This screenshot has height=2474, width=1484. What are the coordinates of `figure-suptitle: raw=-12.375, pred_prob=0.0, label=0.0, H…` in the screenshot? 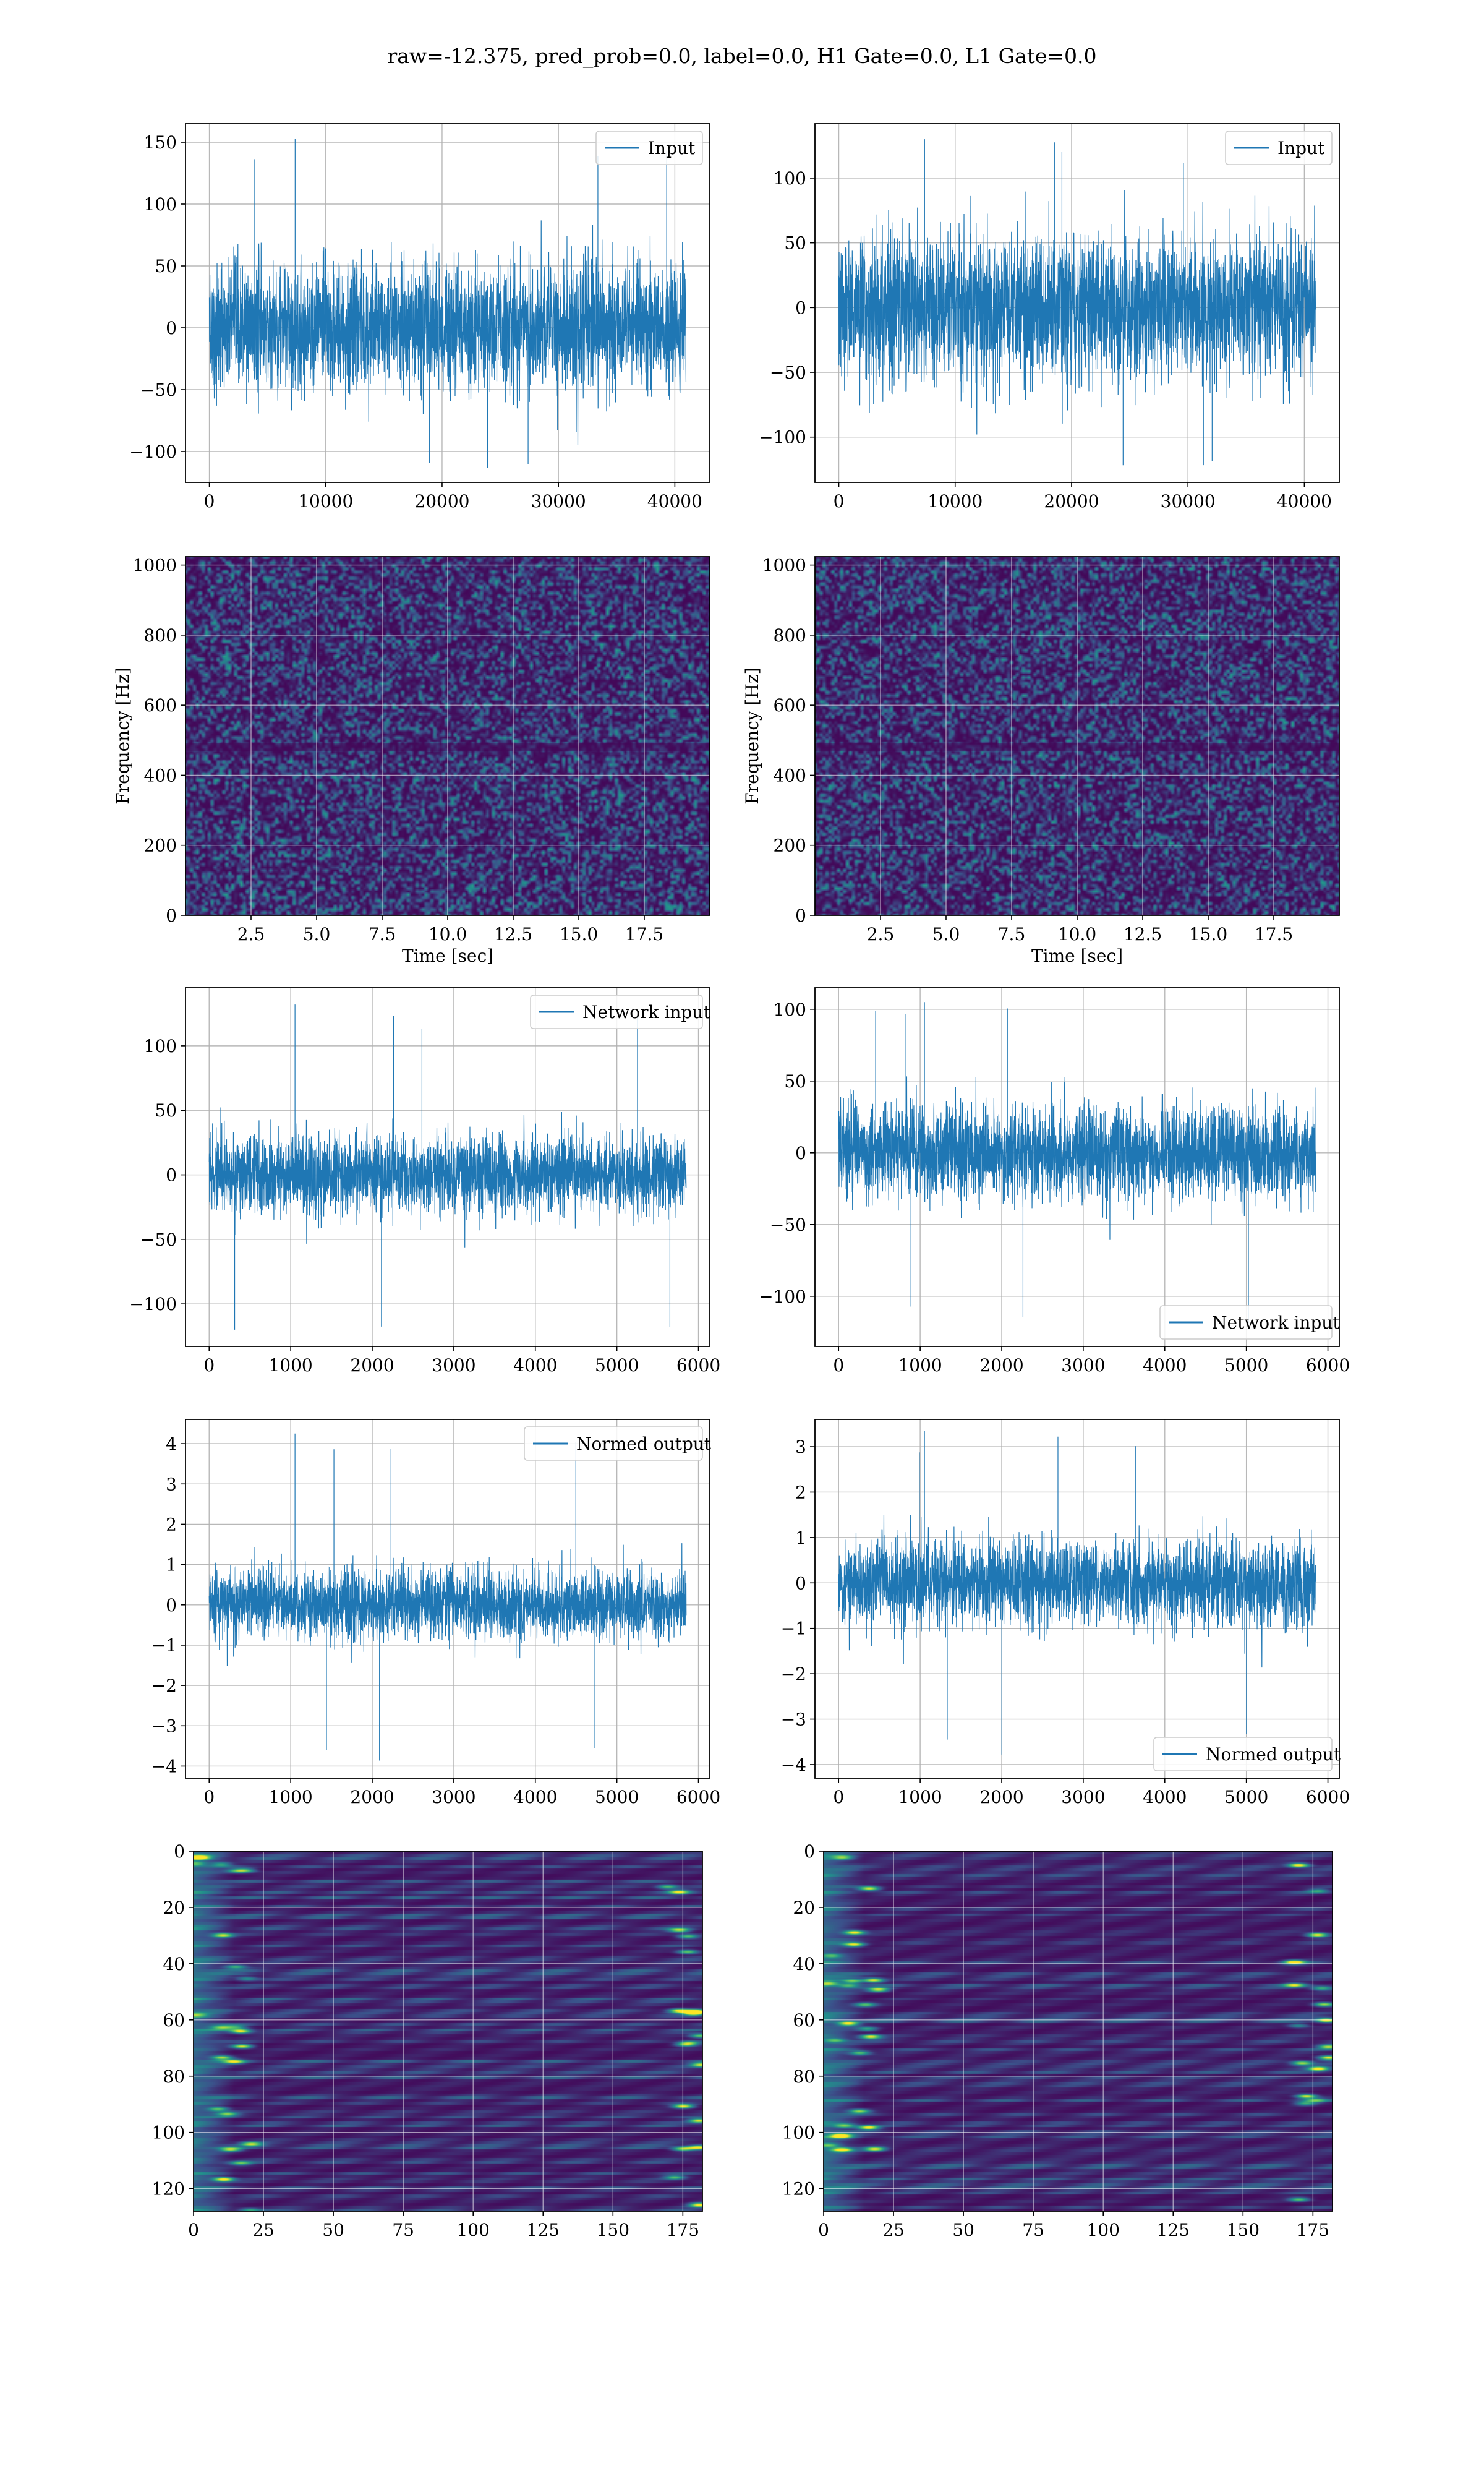 It's located at (741, 57).